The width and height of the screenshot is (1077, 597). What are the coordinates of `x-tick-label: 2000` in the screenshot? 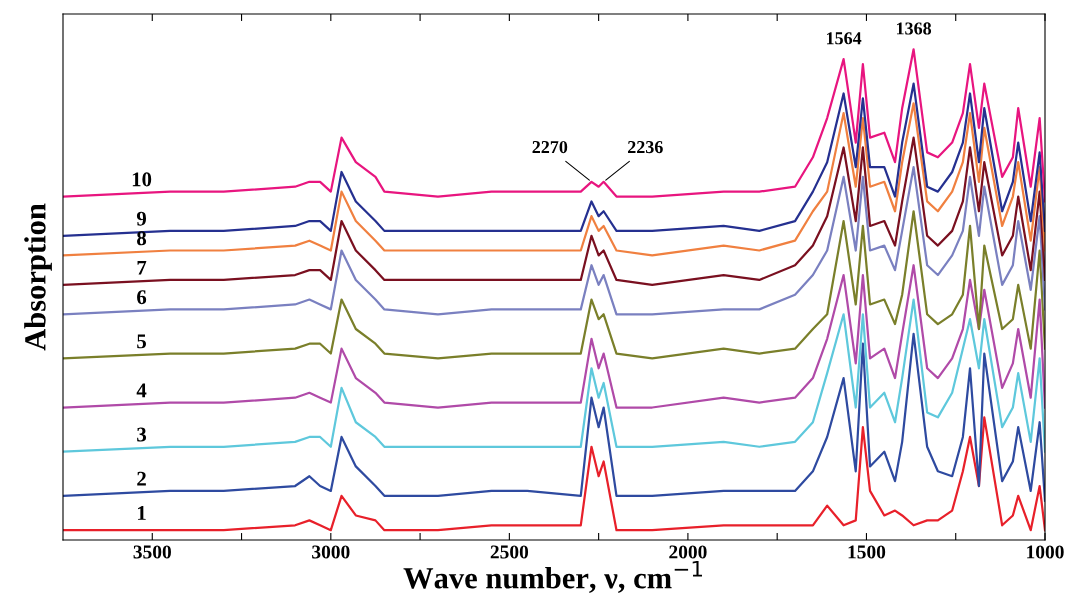 It's located at (688, 552).